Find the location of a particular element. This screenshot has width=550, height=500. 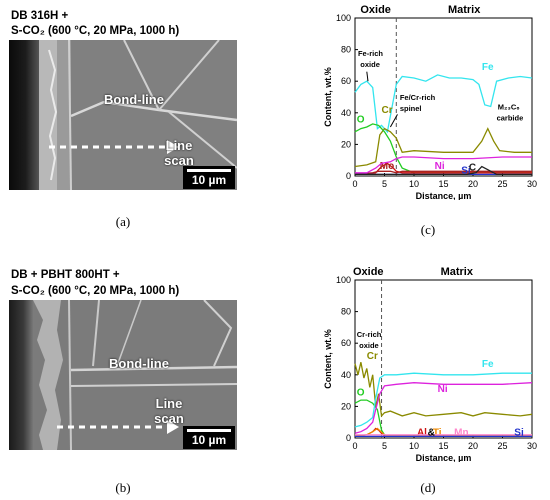

series-line-fe-cr-rich-spinel is located at coordinates (443, 169).